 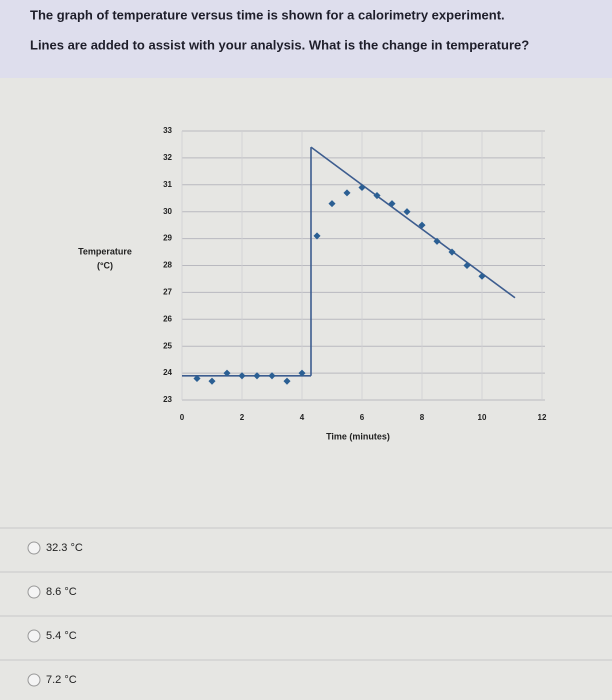 I want to click on y-tick-label: 23, so click(x=167, y=399).